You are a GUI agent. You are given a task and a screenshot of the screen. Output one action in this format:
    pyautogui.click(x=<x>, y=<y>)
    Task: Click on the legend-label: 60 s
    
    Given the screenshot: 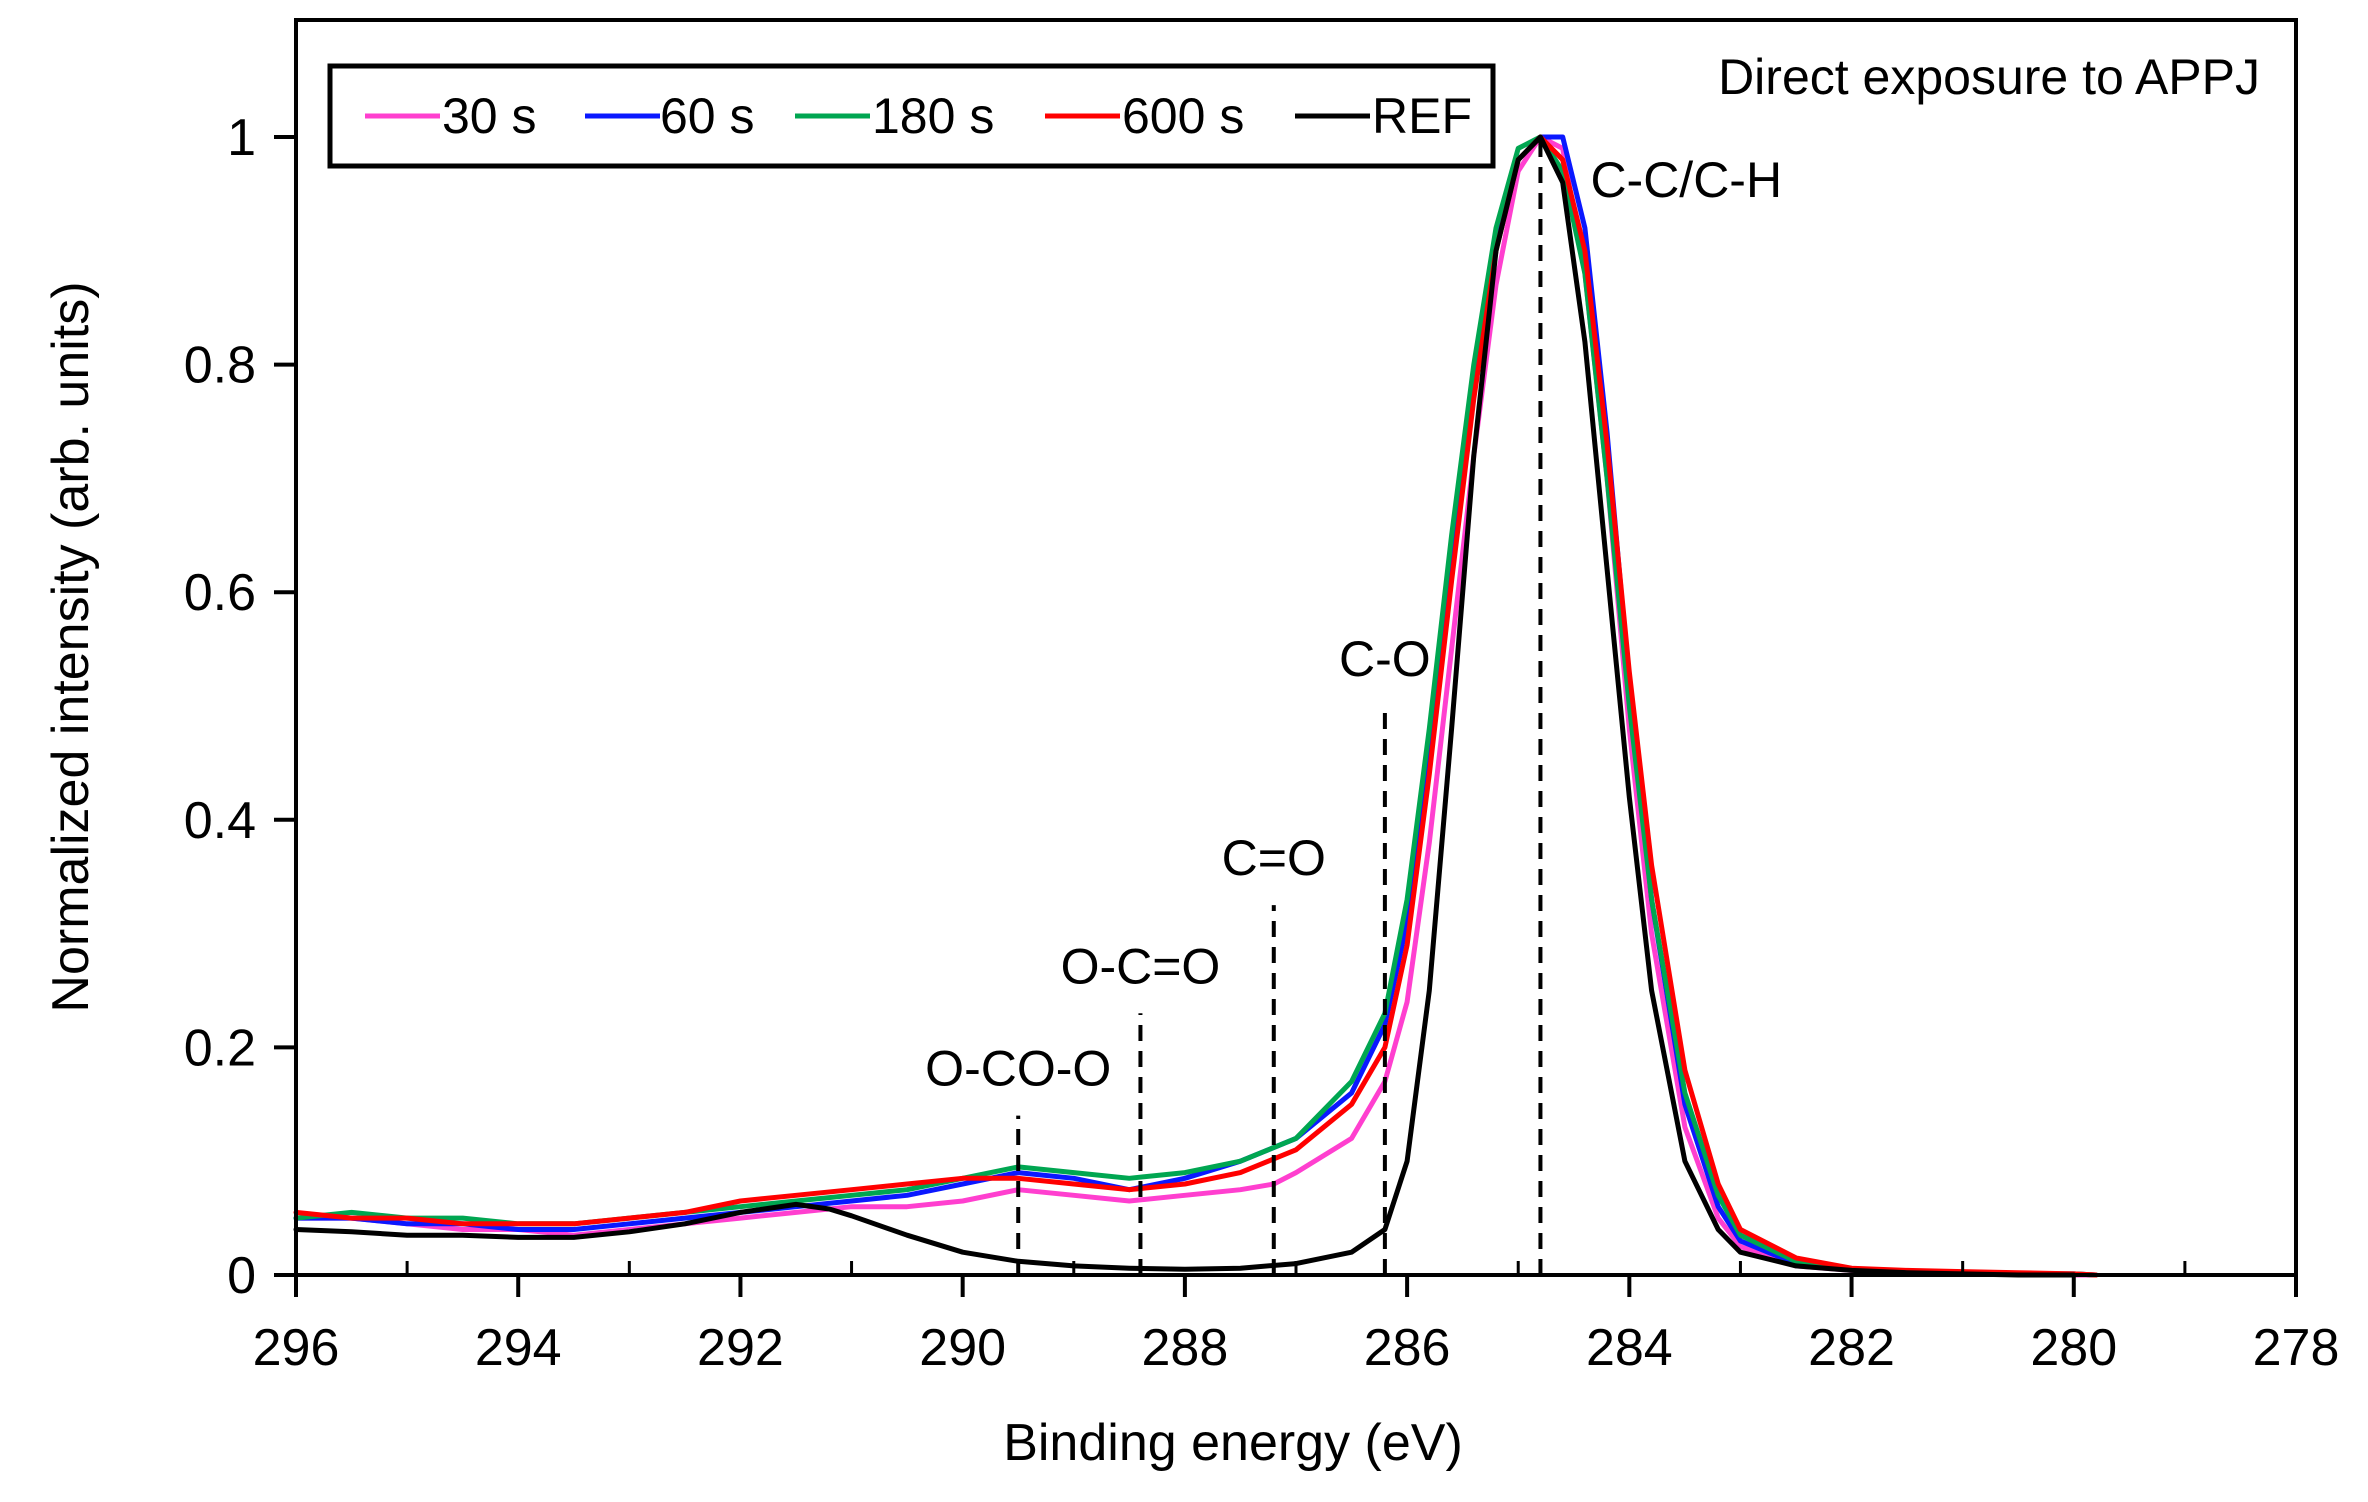 What is the action you would take?
    pyautogui.click(x=707, y=116)
    